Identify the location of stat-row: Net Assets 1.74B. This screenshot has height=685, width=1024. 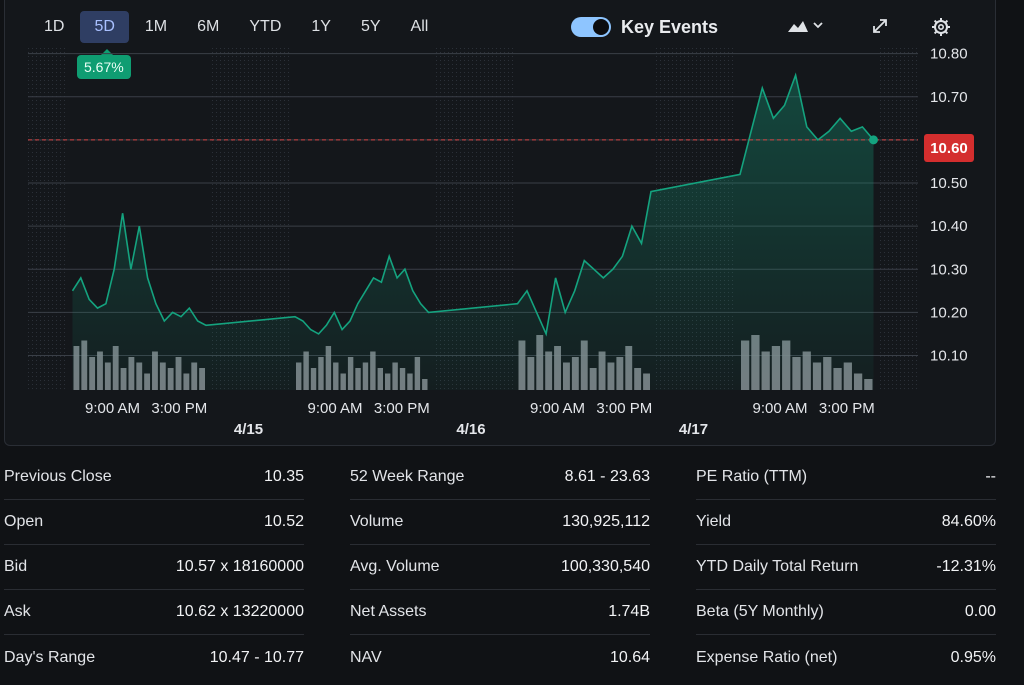
(500, 612).